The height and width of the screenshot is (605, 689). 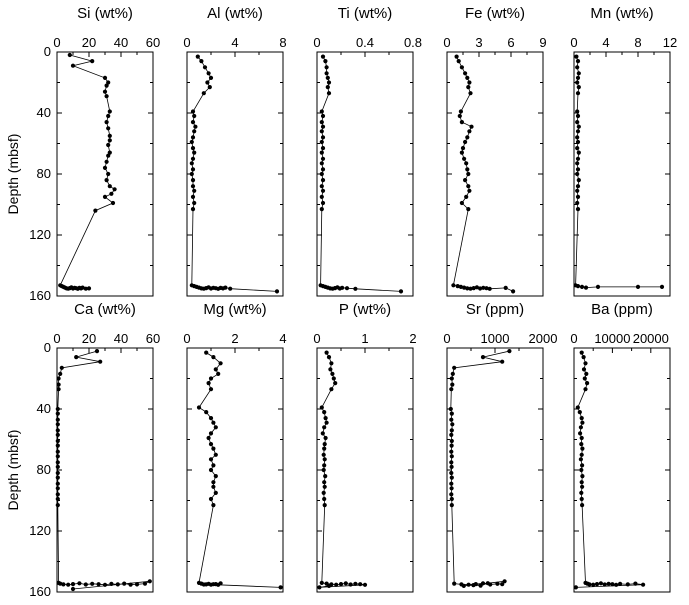 What do you see at coordinates (365, 470) in the screenshot?
I see `p-wt-frame` at bounding box center [365, 470].